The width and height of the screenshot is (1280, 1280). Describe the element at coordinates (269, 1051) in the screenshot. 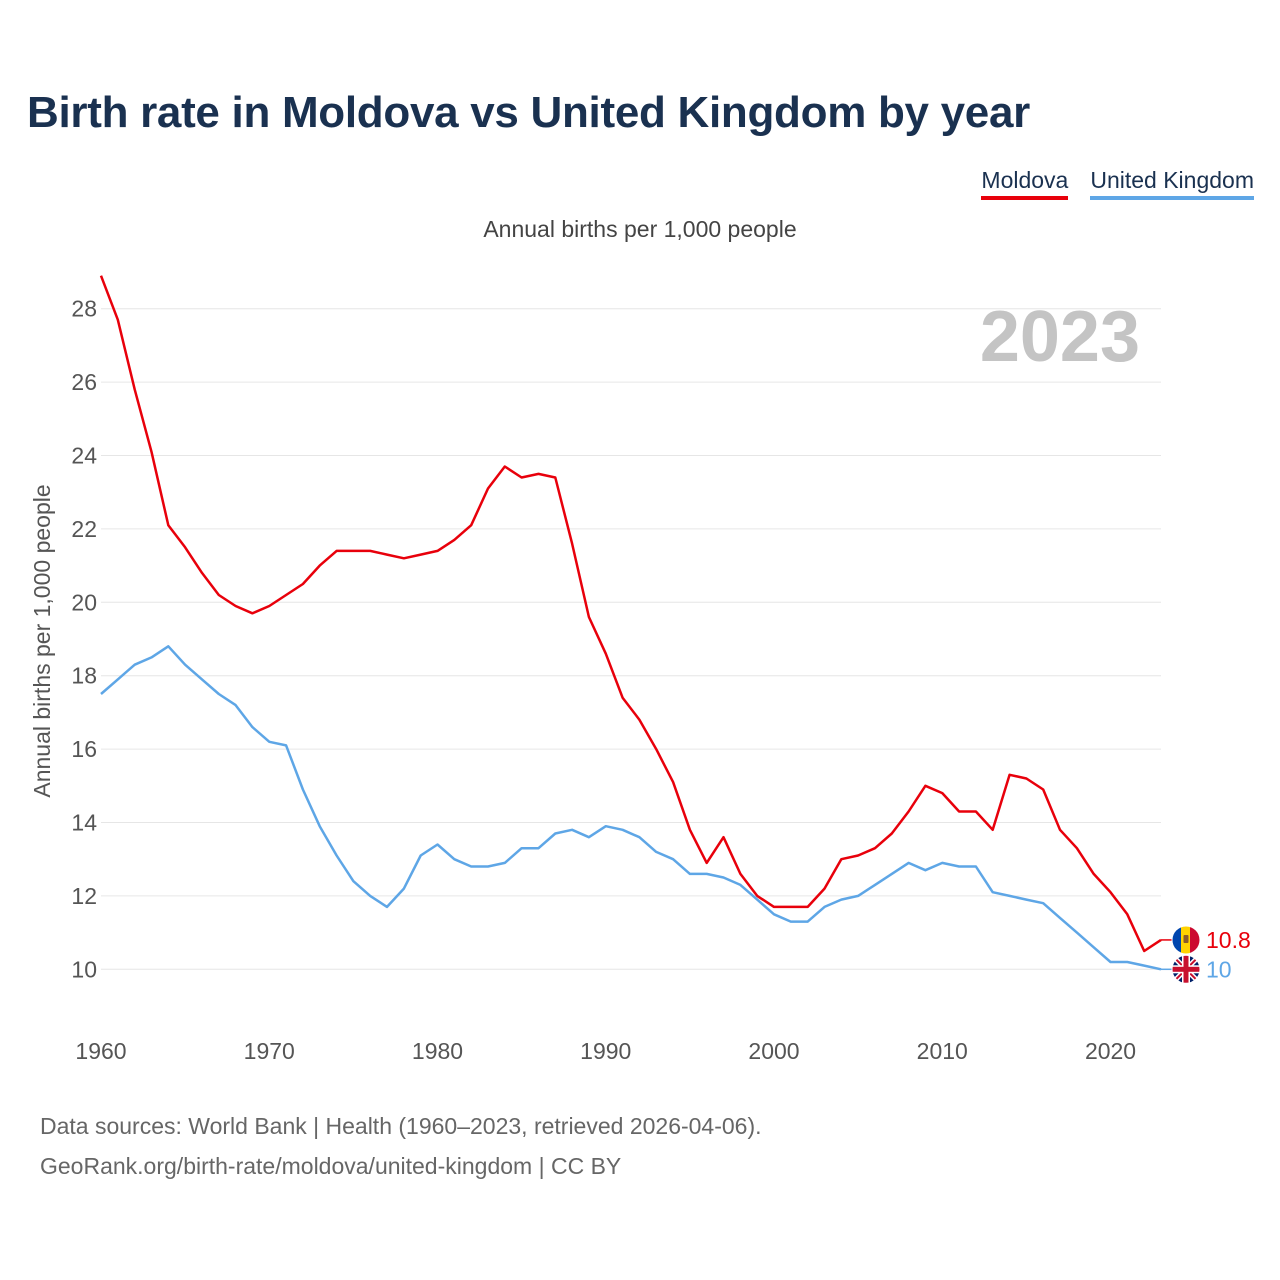

I see `x-tick-label: 1970` at that location.